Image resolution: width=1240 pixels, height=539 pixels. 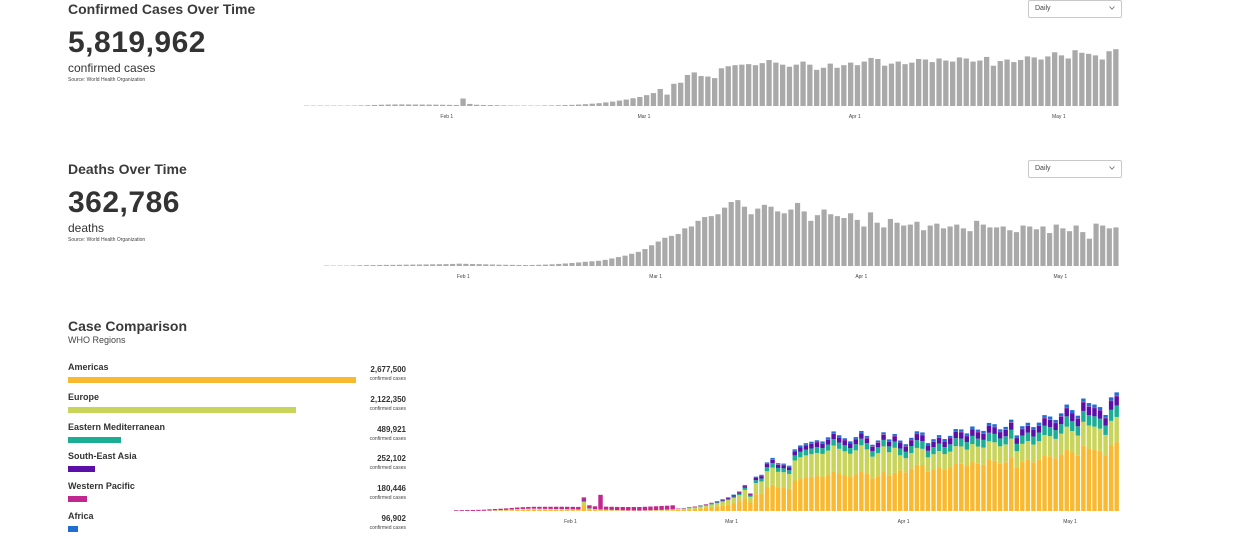 I want to click on deaths-unit: deaths, so click(x=86, y=228).